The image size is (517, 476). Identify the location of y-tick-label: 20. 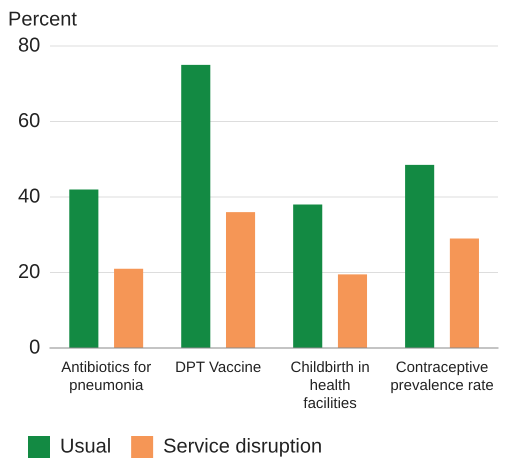
(29, 272).